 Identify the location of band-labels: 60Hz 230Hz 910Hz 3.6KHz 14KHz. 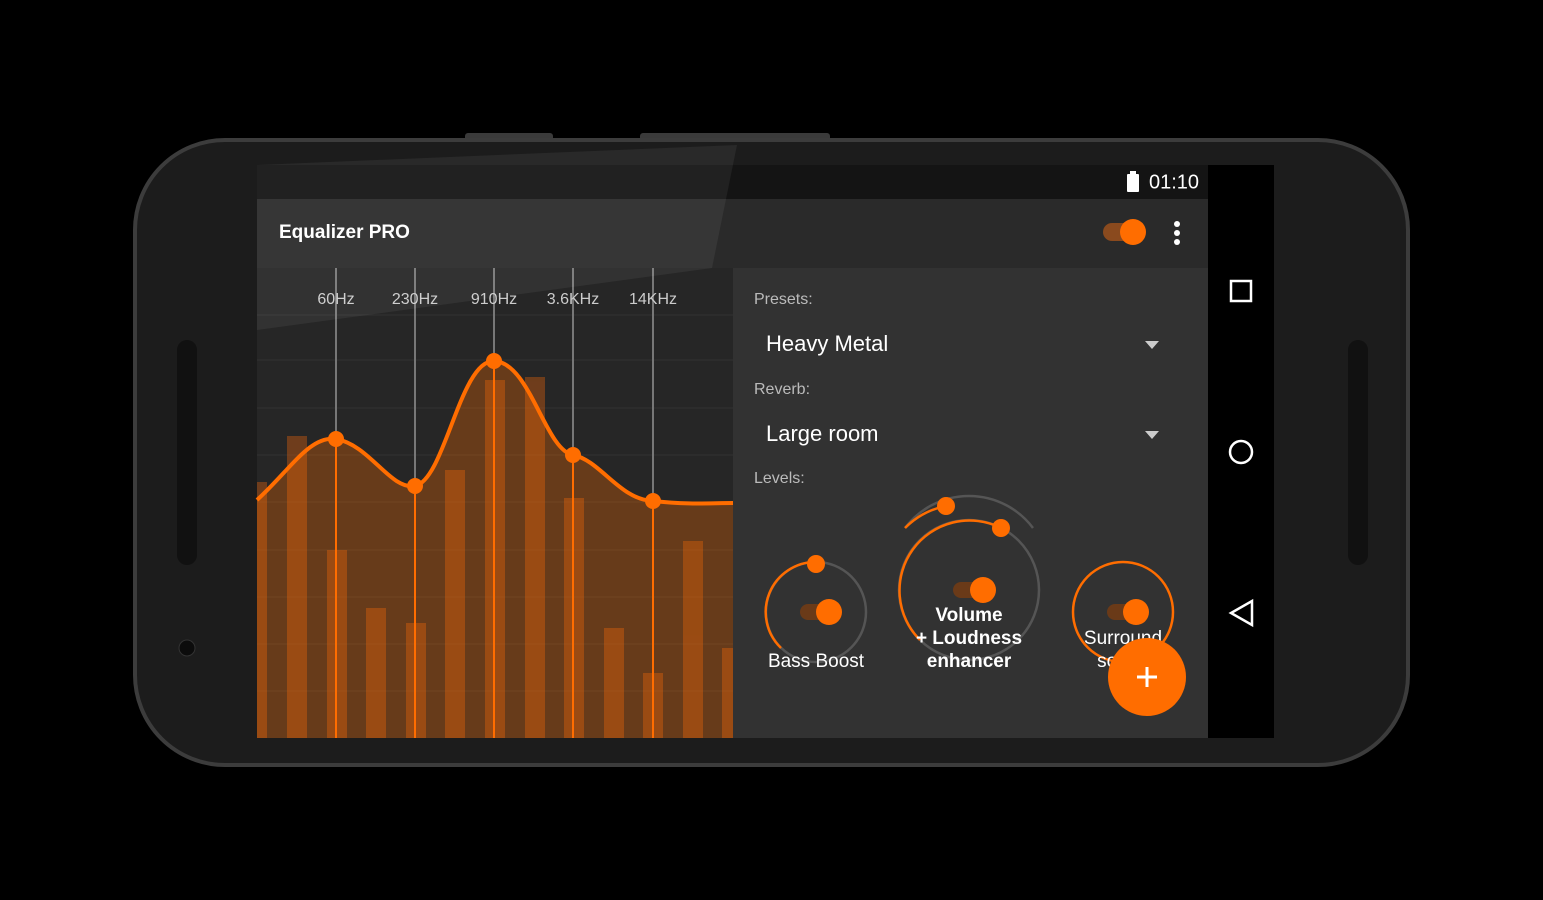
(497, 299).